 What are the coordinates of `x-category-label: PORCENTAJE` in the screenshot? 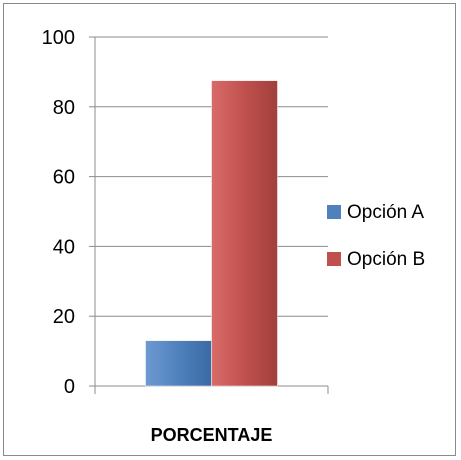 It's located at (212, 435).